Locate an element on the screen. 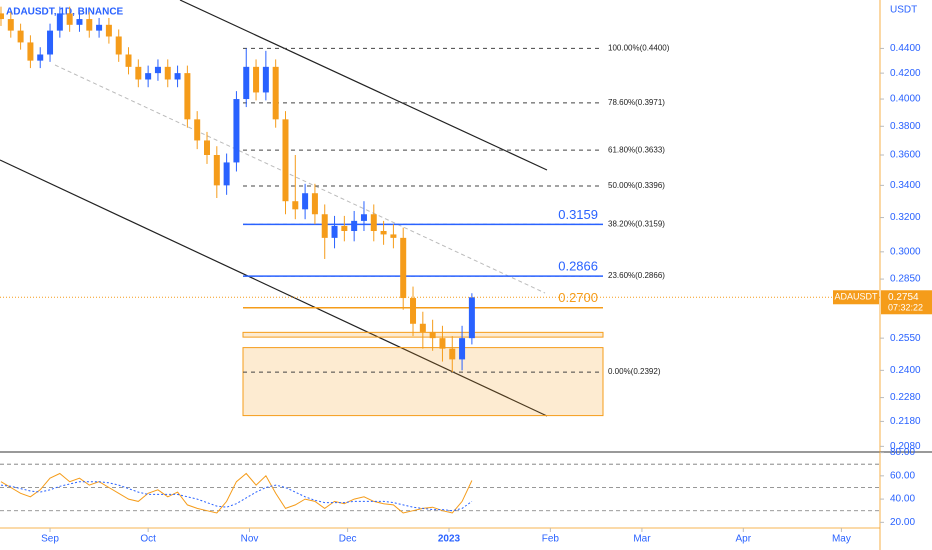 The image size is (932, 550). x-tick-label: Nov is located at coordinates (250, 539).